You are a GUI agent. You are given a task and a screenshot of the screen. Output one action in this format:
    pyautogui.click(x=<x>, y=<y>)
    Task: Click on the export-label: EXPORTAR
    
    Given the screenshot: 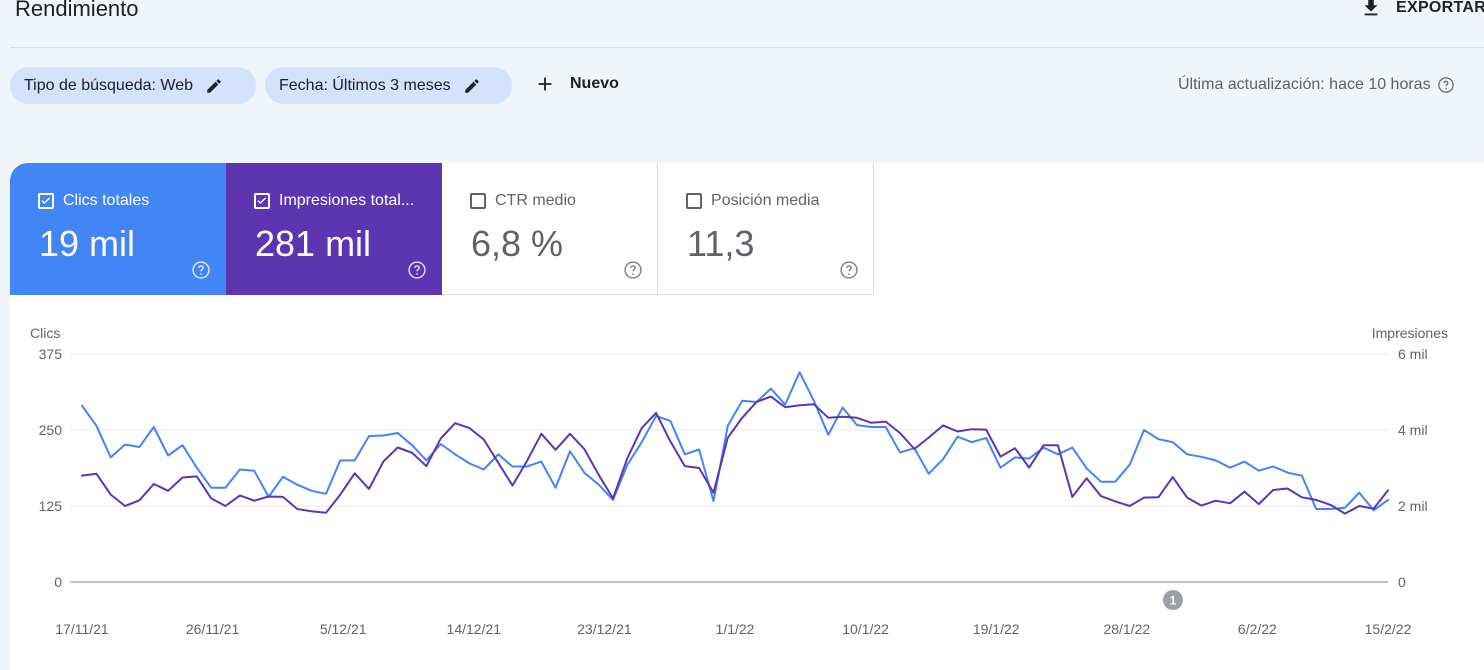 What is the action you would take?
    pyautogui.click(x=1440, y=8)
    